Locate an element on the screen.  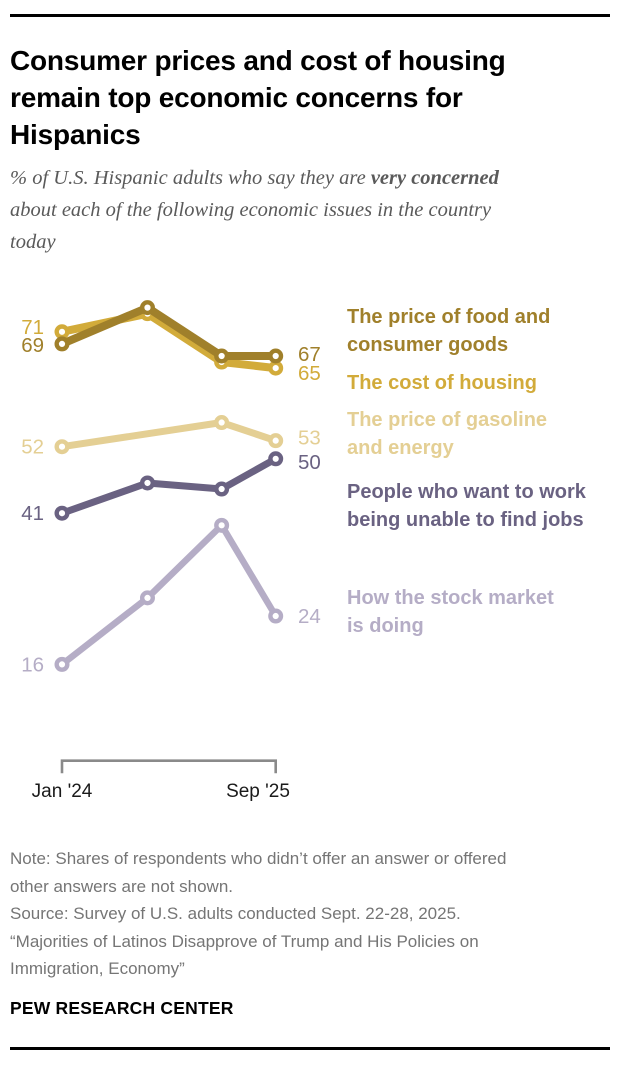
x-axis-bracket is located at coordinates (168, 766).